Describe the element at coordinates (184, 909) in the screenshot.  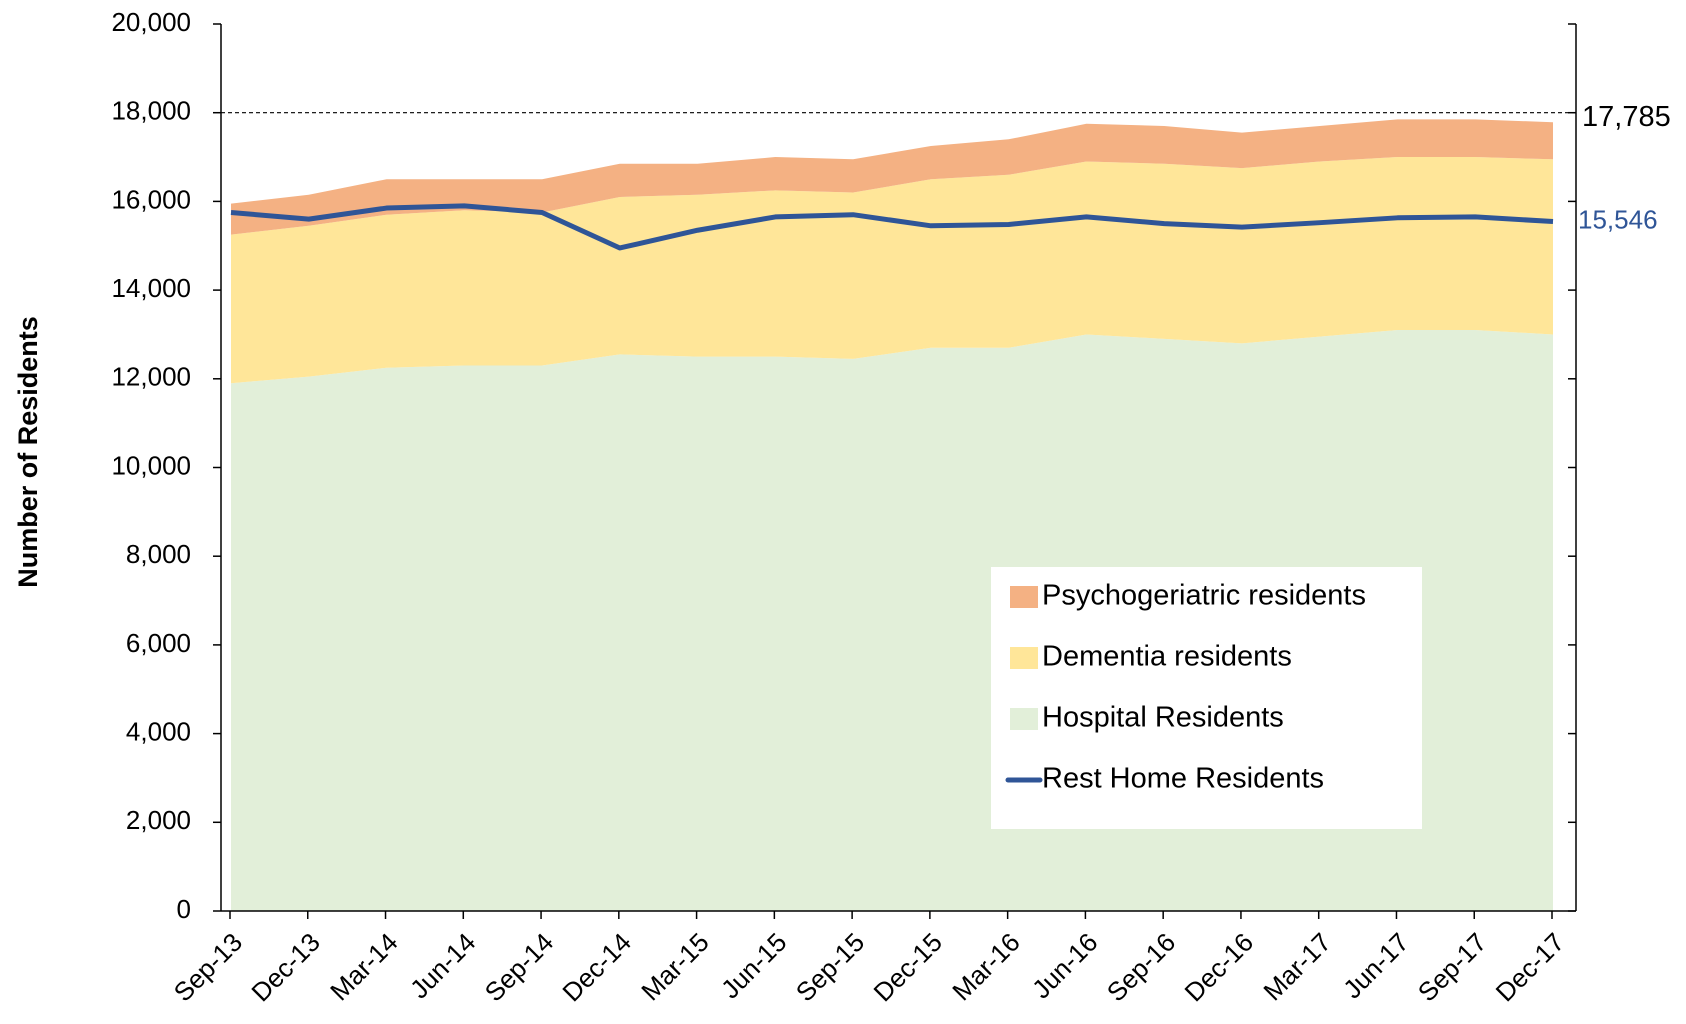
I see `y-tick-label: 0` at that location.